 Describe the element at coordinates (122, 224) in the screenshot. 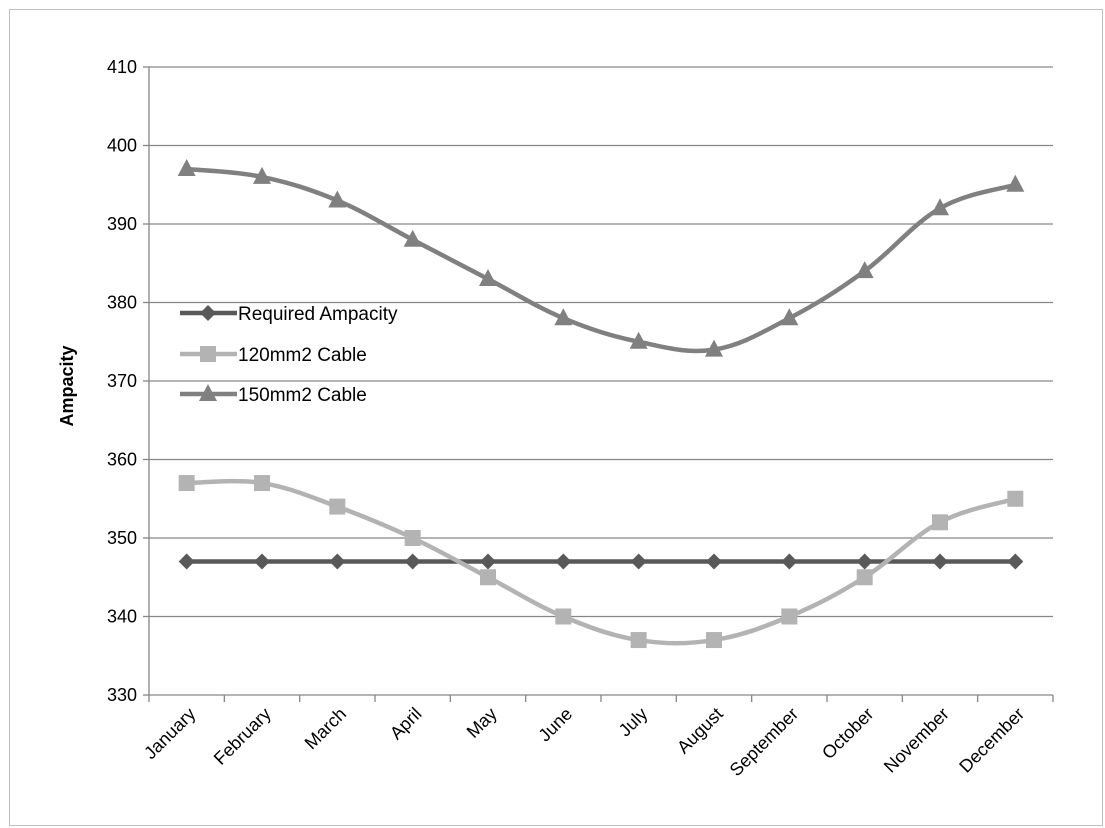

I see `y-tick-label: 390` at that location.